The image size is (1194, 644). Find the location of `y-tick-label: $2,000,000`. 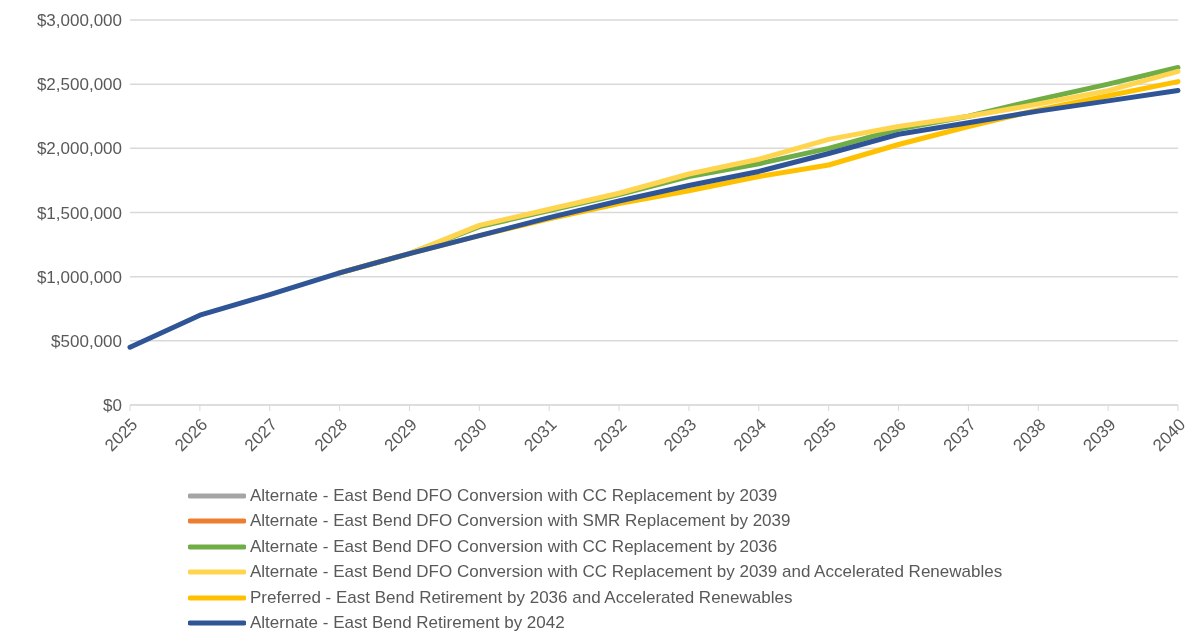

y-tick-label: $2,000,000 is located at coordinates (79, 149).